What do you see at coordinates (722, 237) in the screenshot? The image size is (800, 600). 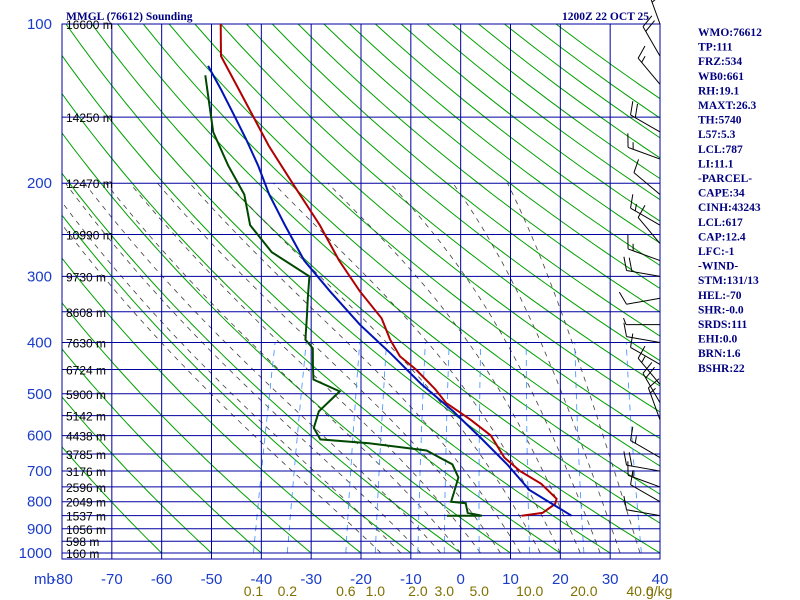 I see `stat-line: CAP:12.4` at bounding box center [722, 237].